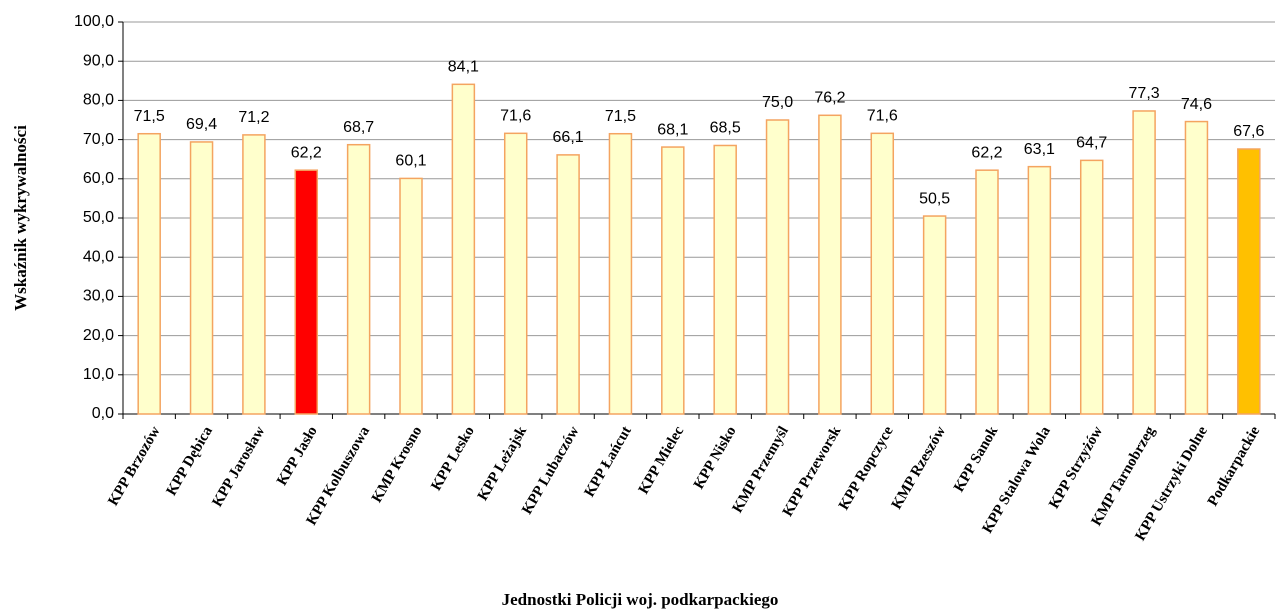  Describe the element at coordinates (98, 335) in the screenshot. I see `y-tick-label: 20,0` at that location.